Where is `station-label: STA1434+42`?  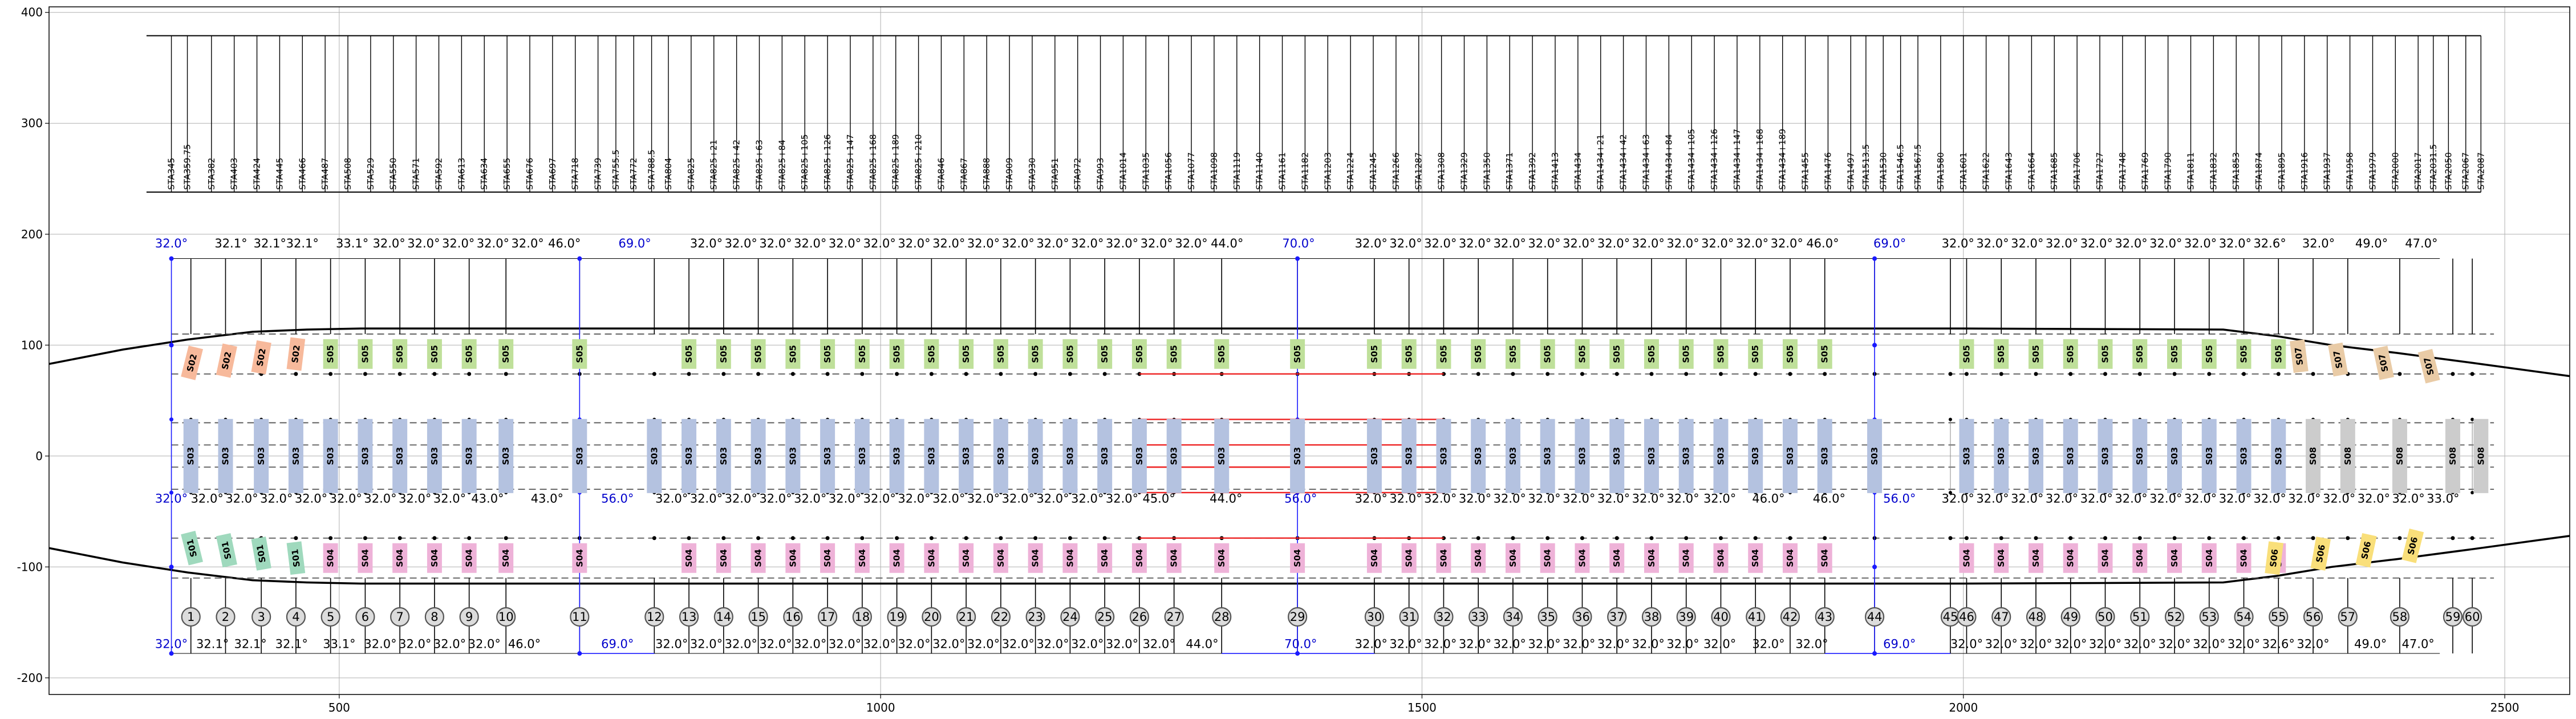 station-label: STA1434+42 is located at coordinates (1623, 162).